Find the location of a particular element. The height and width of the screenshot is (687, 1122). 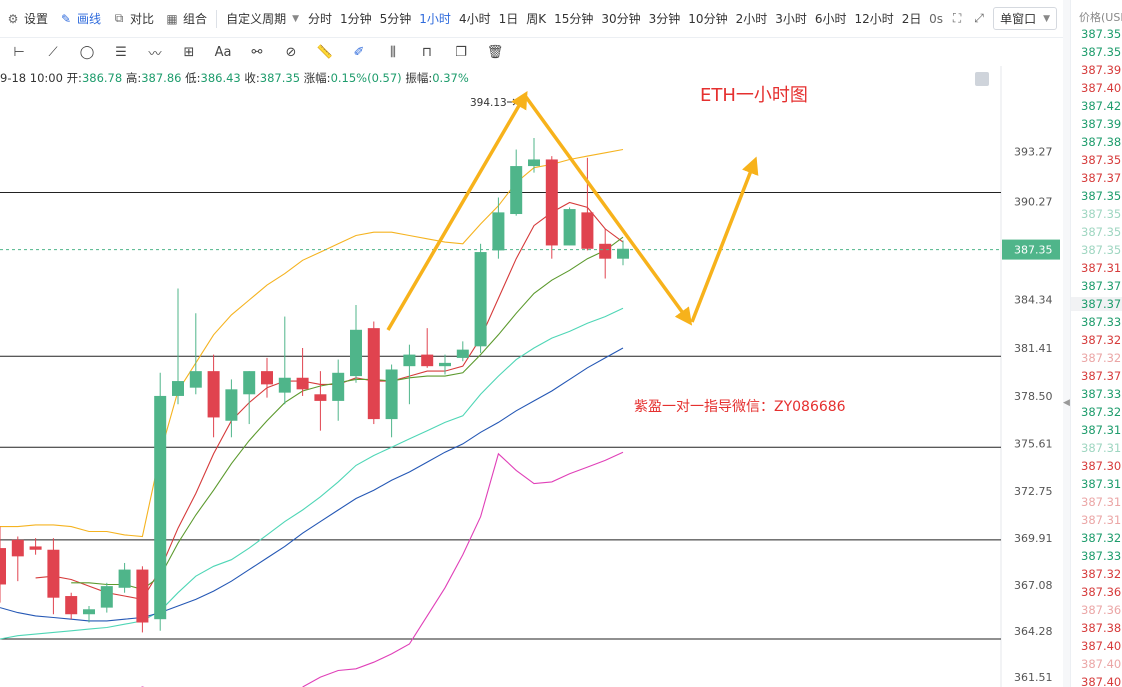

trendline-tool-icon: ⟋ is located at coordinates (53, 52).